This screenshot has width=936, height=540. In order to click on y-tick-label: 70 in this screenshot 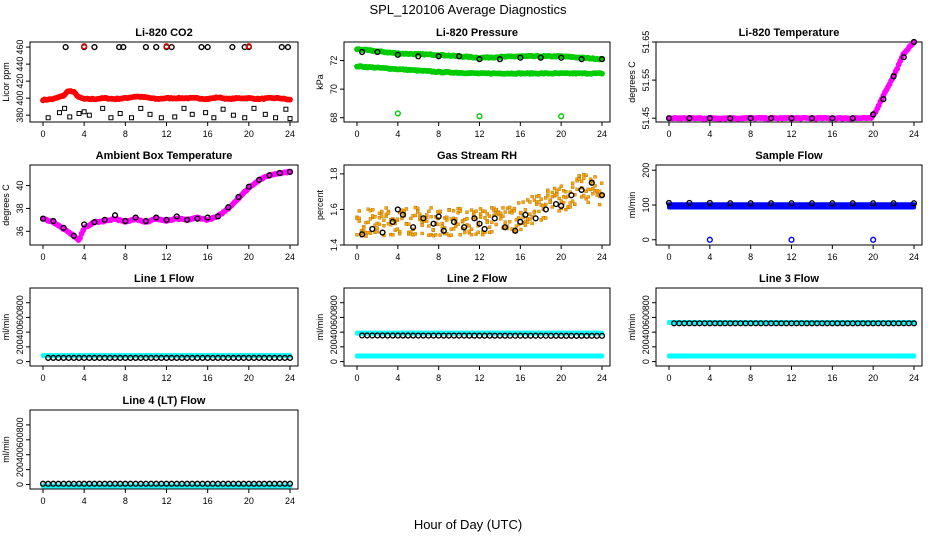, I will do `click(334, 89)`.